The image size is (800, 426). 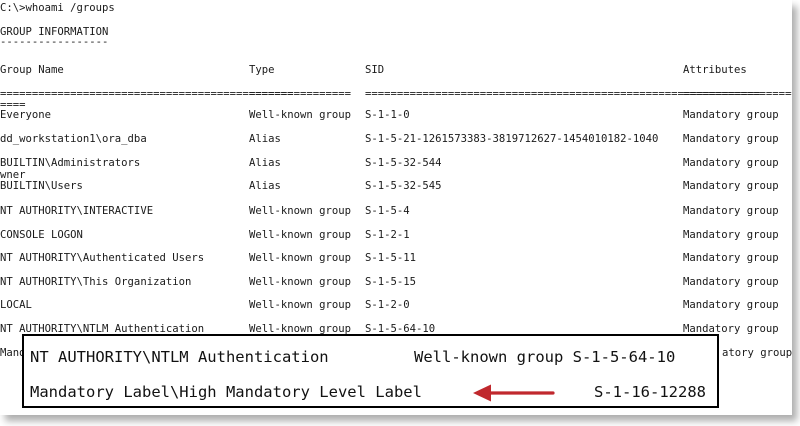 What do you see at coordinates (387, 305) in the screenshot?
I see `group-sid: S-1-2-0` at bounding box center [387, 305].